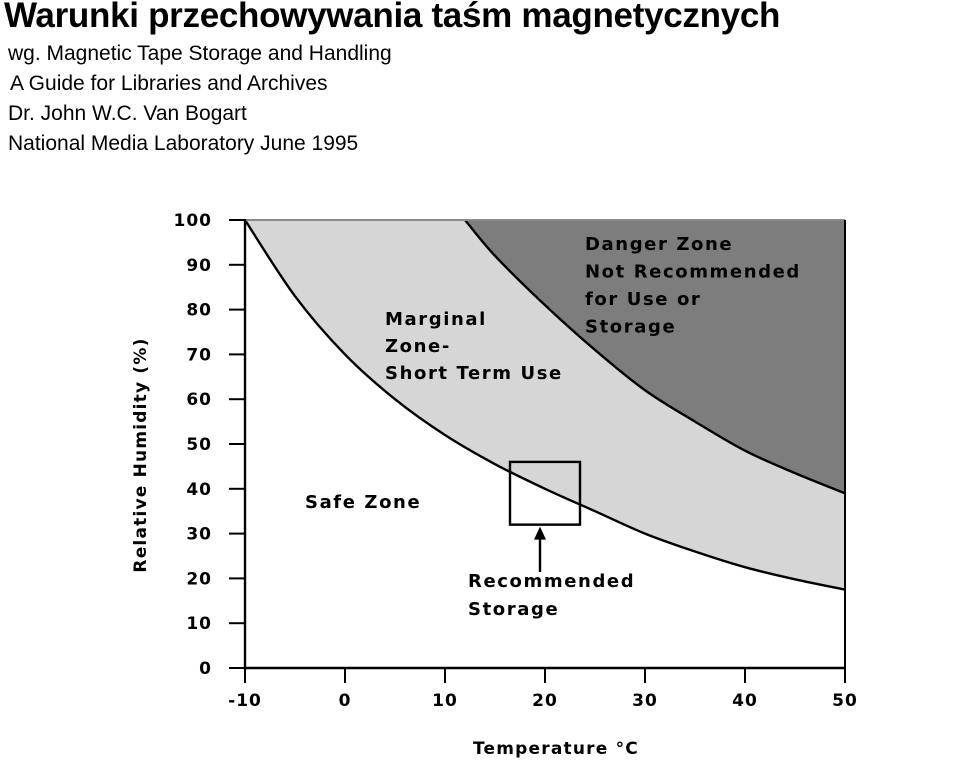  I want to click on danger-zone-label: Not Recommended, so click(693, 272).